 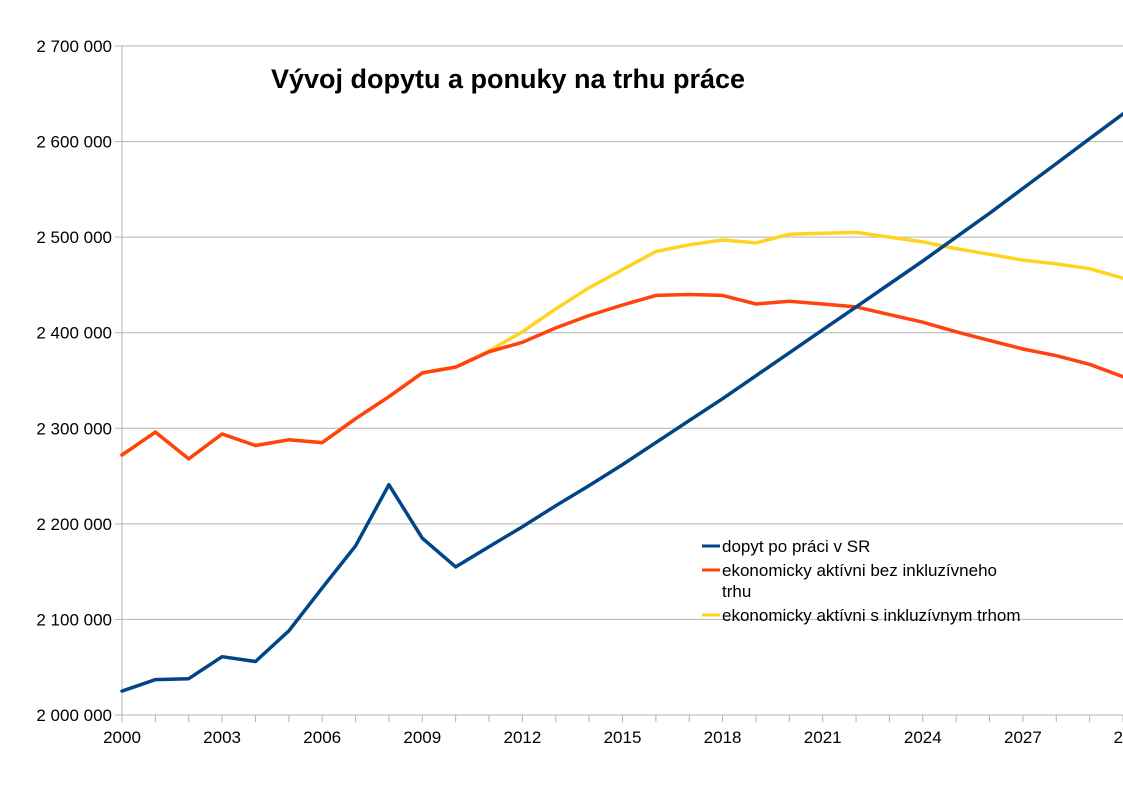 I want to click on legend-label-3: ekonomicky aktívni s inkluzívnym trhom, so click(x=871, y=615).